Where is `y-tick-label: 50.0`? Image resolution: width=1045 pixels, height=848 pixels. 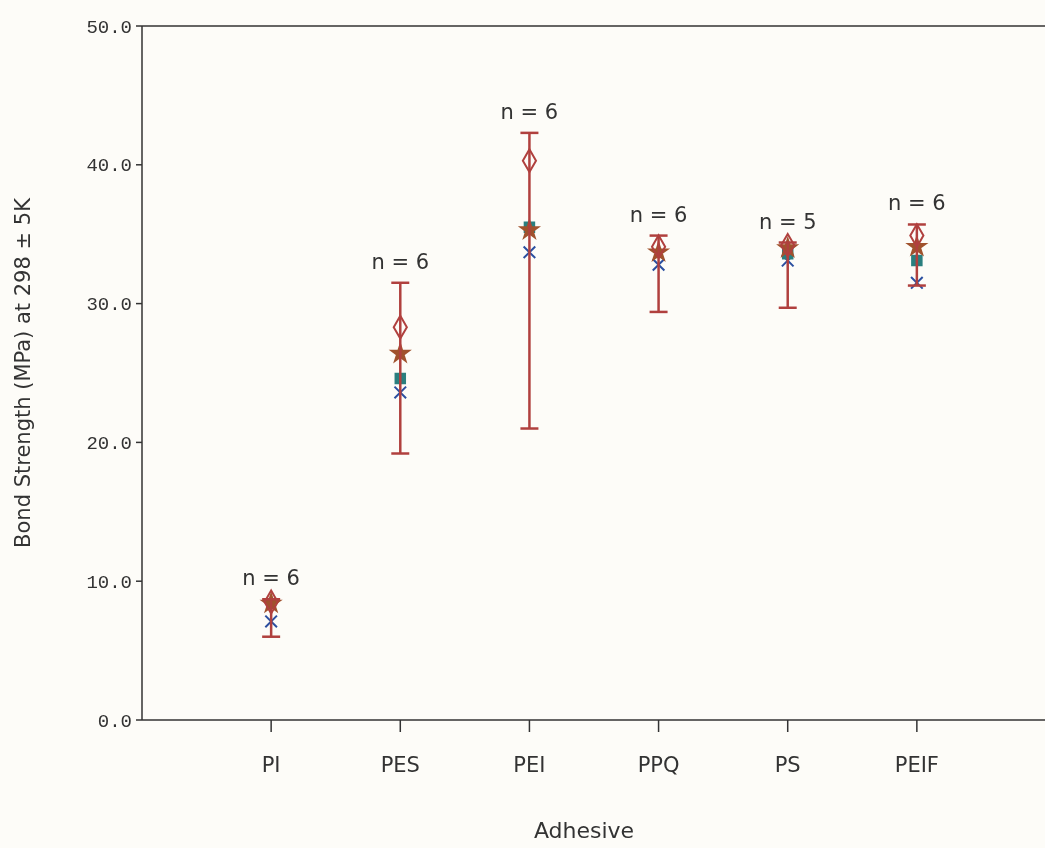
y-tick-label: 50.0 is located at coordinates (109, 27).